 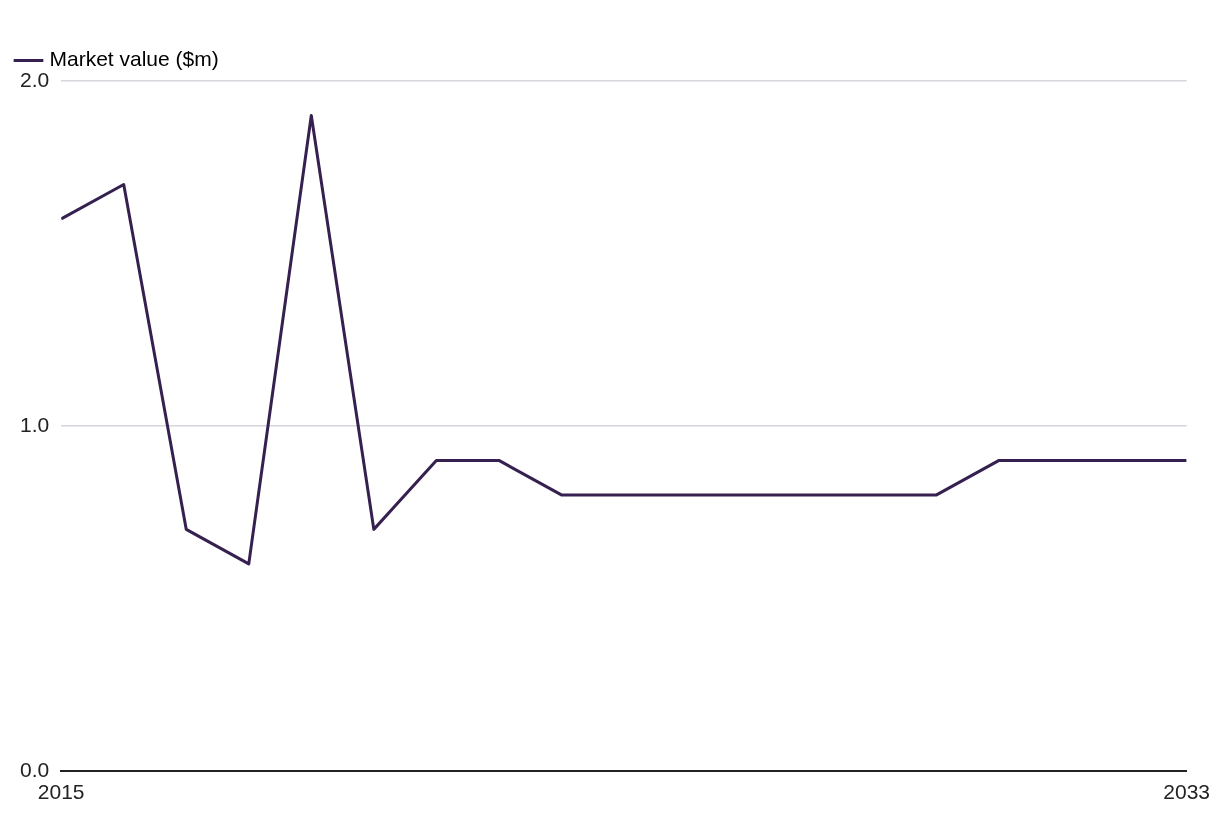 What do you see at coordinates (34, 424) in the screenshot?
I see `y-tick-label: 1.0` at bounding box center [34, 424].